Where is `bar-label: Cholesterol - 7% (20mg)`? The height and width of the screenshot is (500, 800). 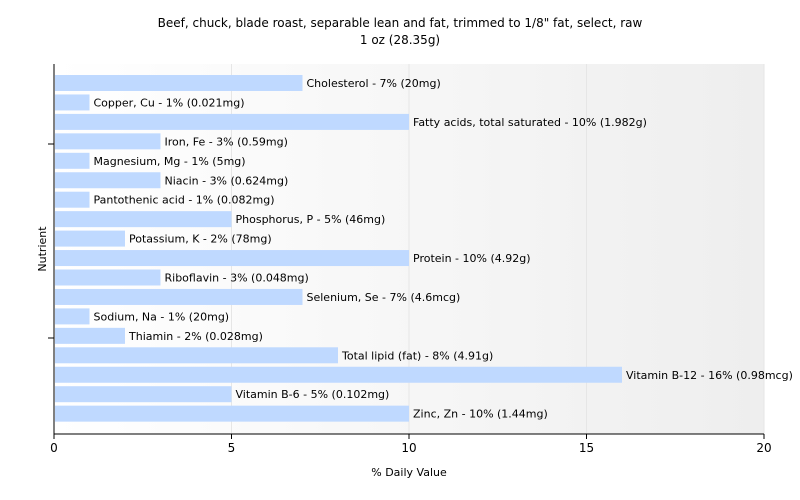
bar-label: Cholesterol - 7% (20mg) is located at coordinates (374, 83).